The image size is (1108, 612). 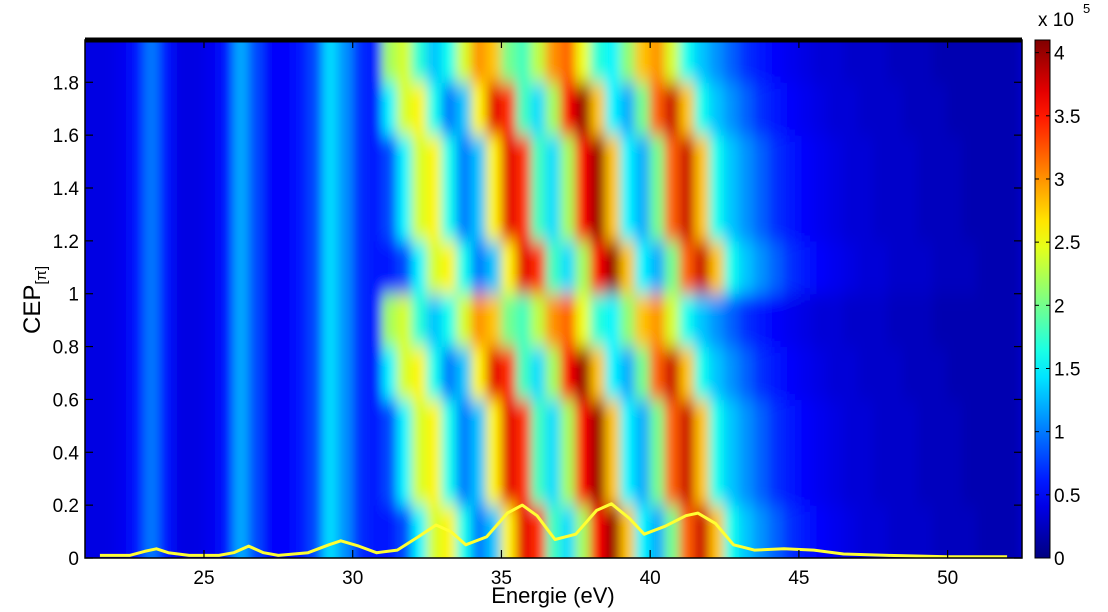 I want to click on y-axis-label-main: CEP, so click(x=32, y=309).